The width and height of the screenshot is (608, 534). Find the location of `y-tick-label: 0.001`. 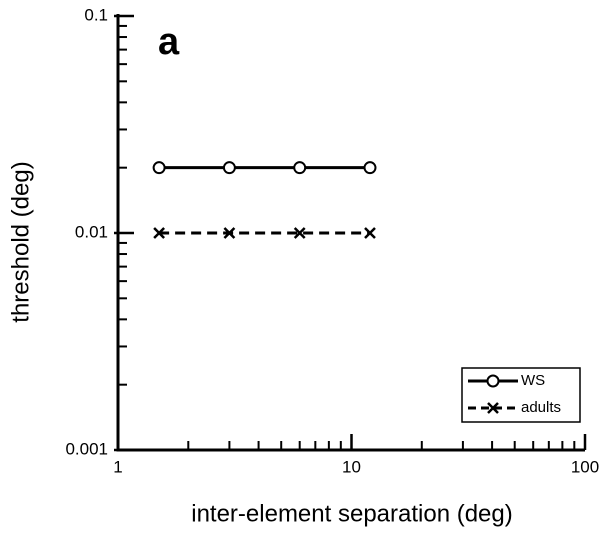

y-tick-label: 0.001 is located at coordinates (86, 448).